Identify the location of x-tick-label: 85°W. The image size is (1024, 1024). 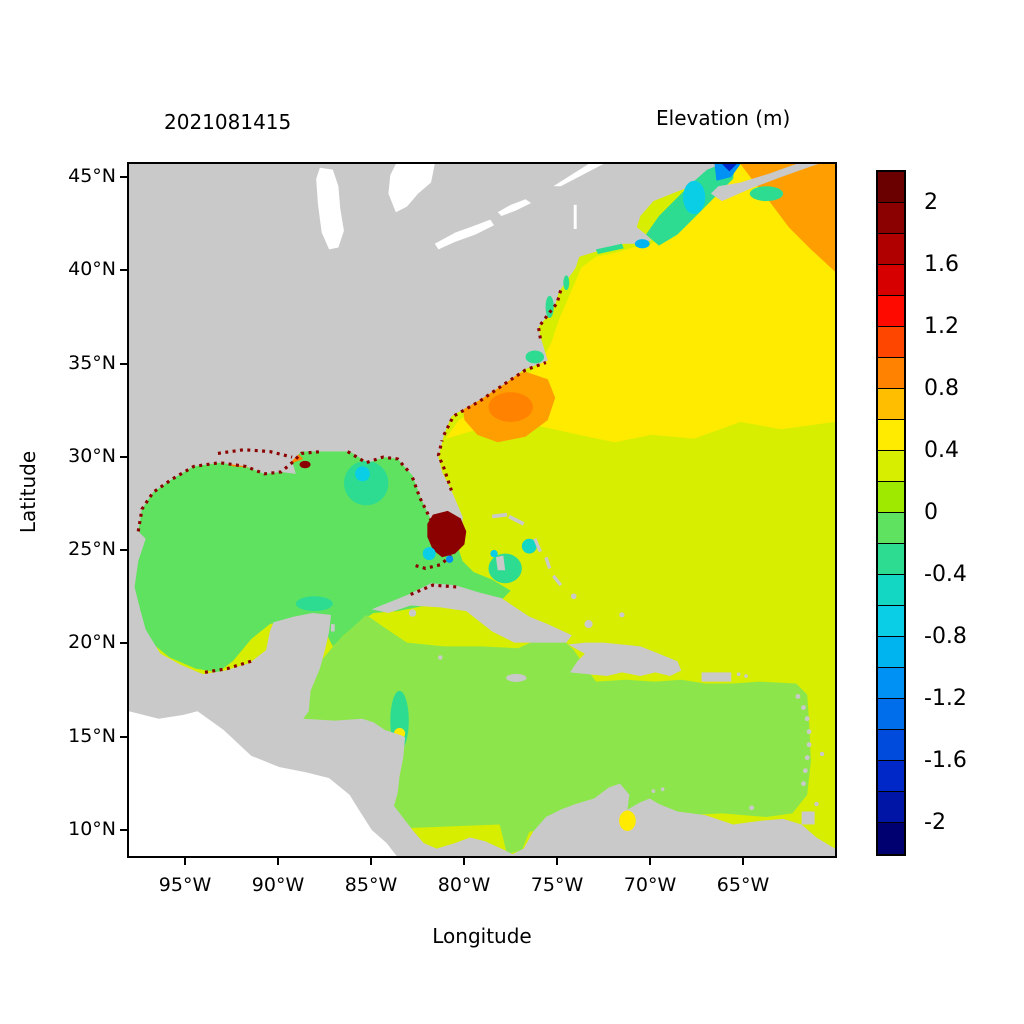
(371, 885).